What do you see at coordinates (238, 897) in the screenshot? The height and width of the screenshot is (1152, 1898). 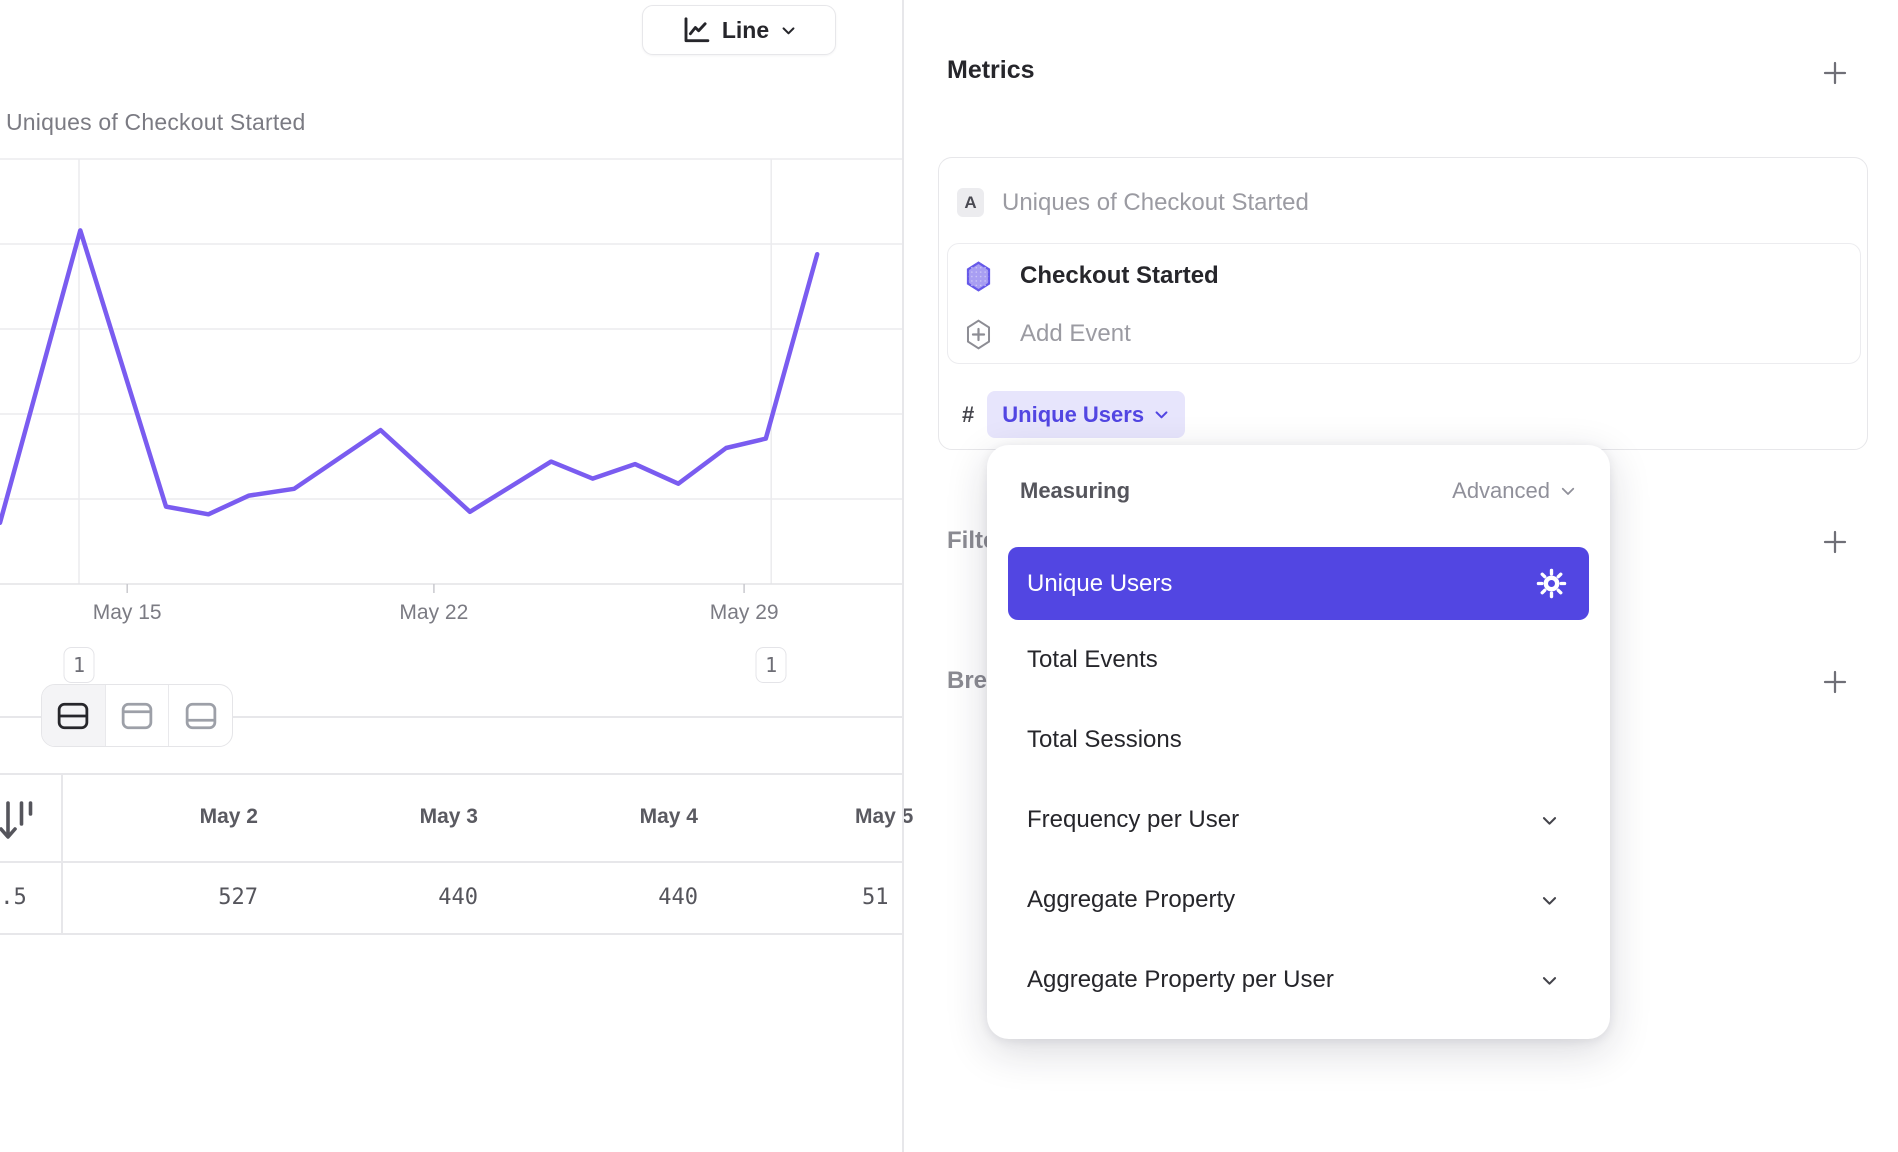 I see `table-cell: 527` at bounding box center [238, 897].